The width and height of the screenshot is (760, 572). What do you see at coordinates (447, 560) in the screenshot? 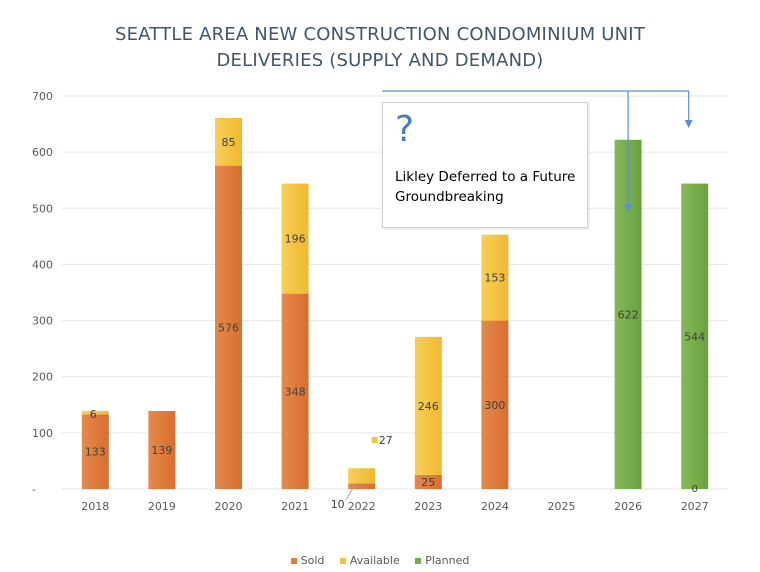
I see `legend-label-planned: Planned` at bounding box center [447, 560].